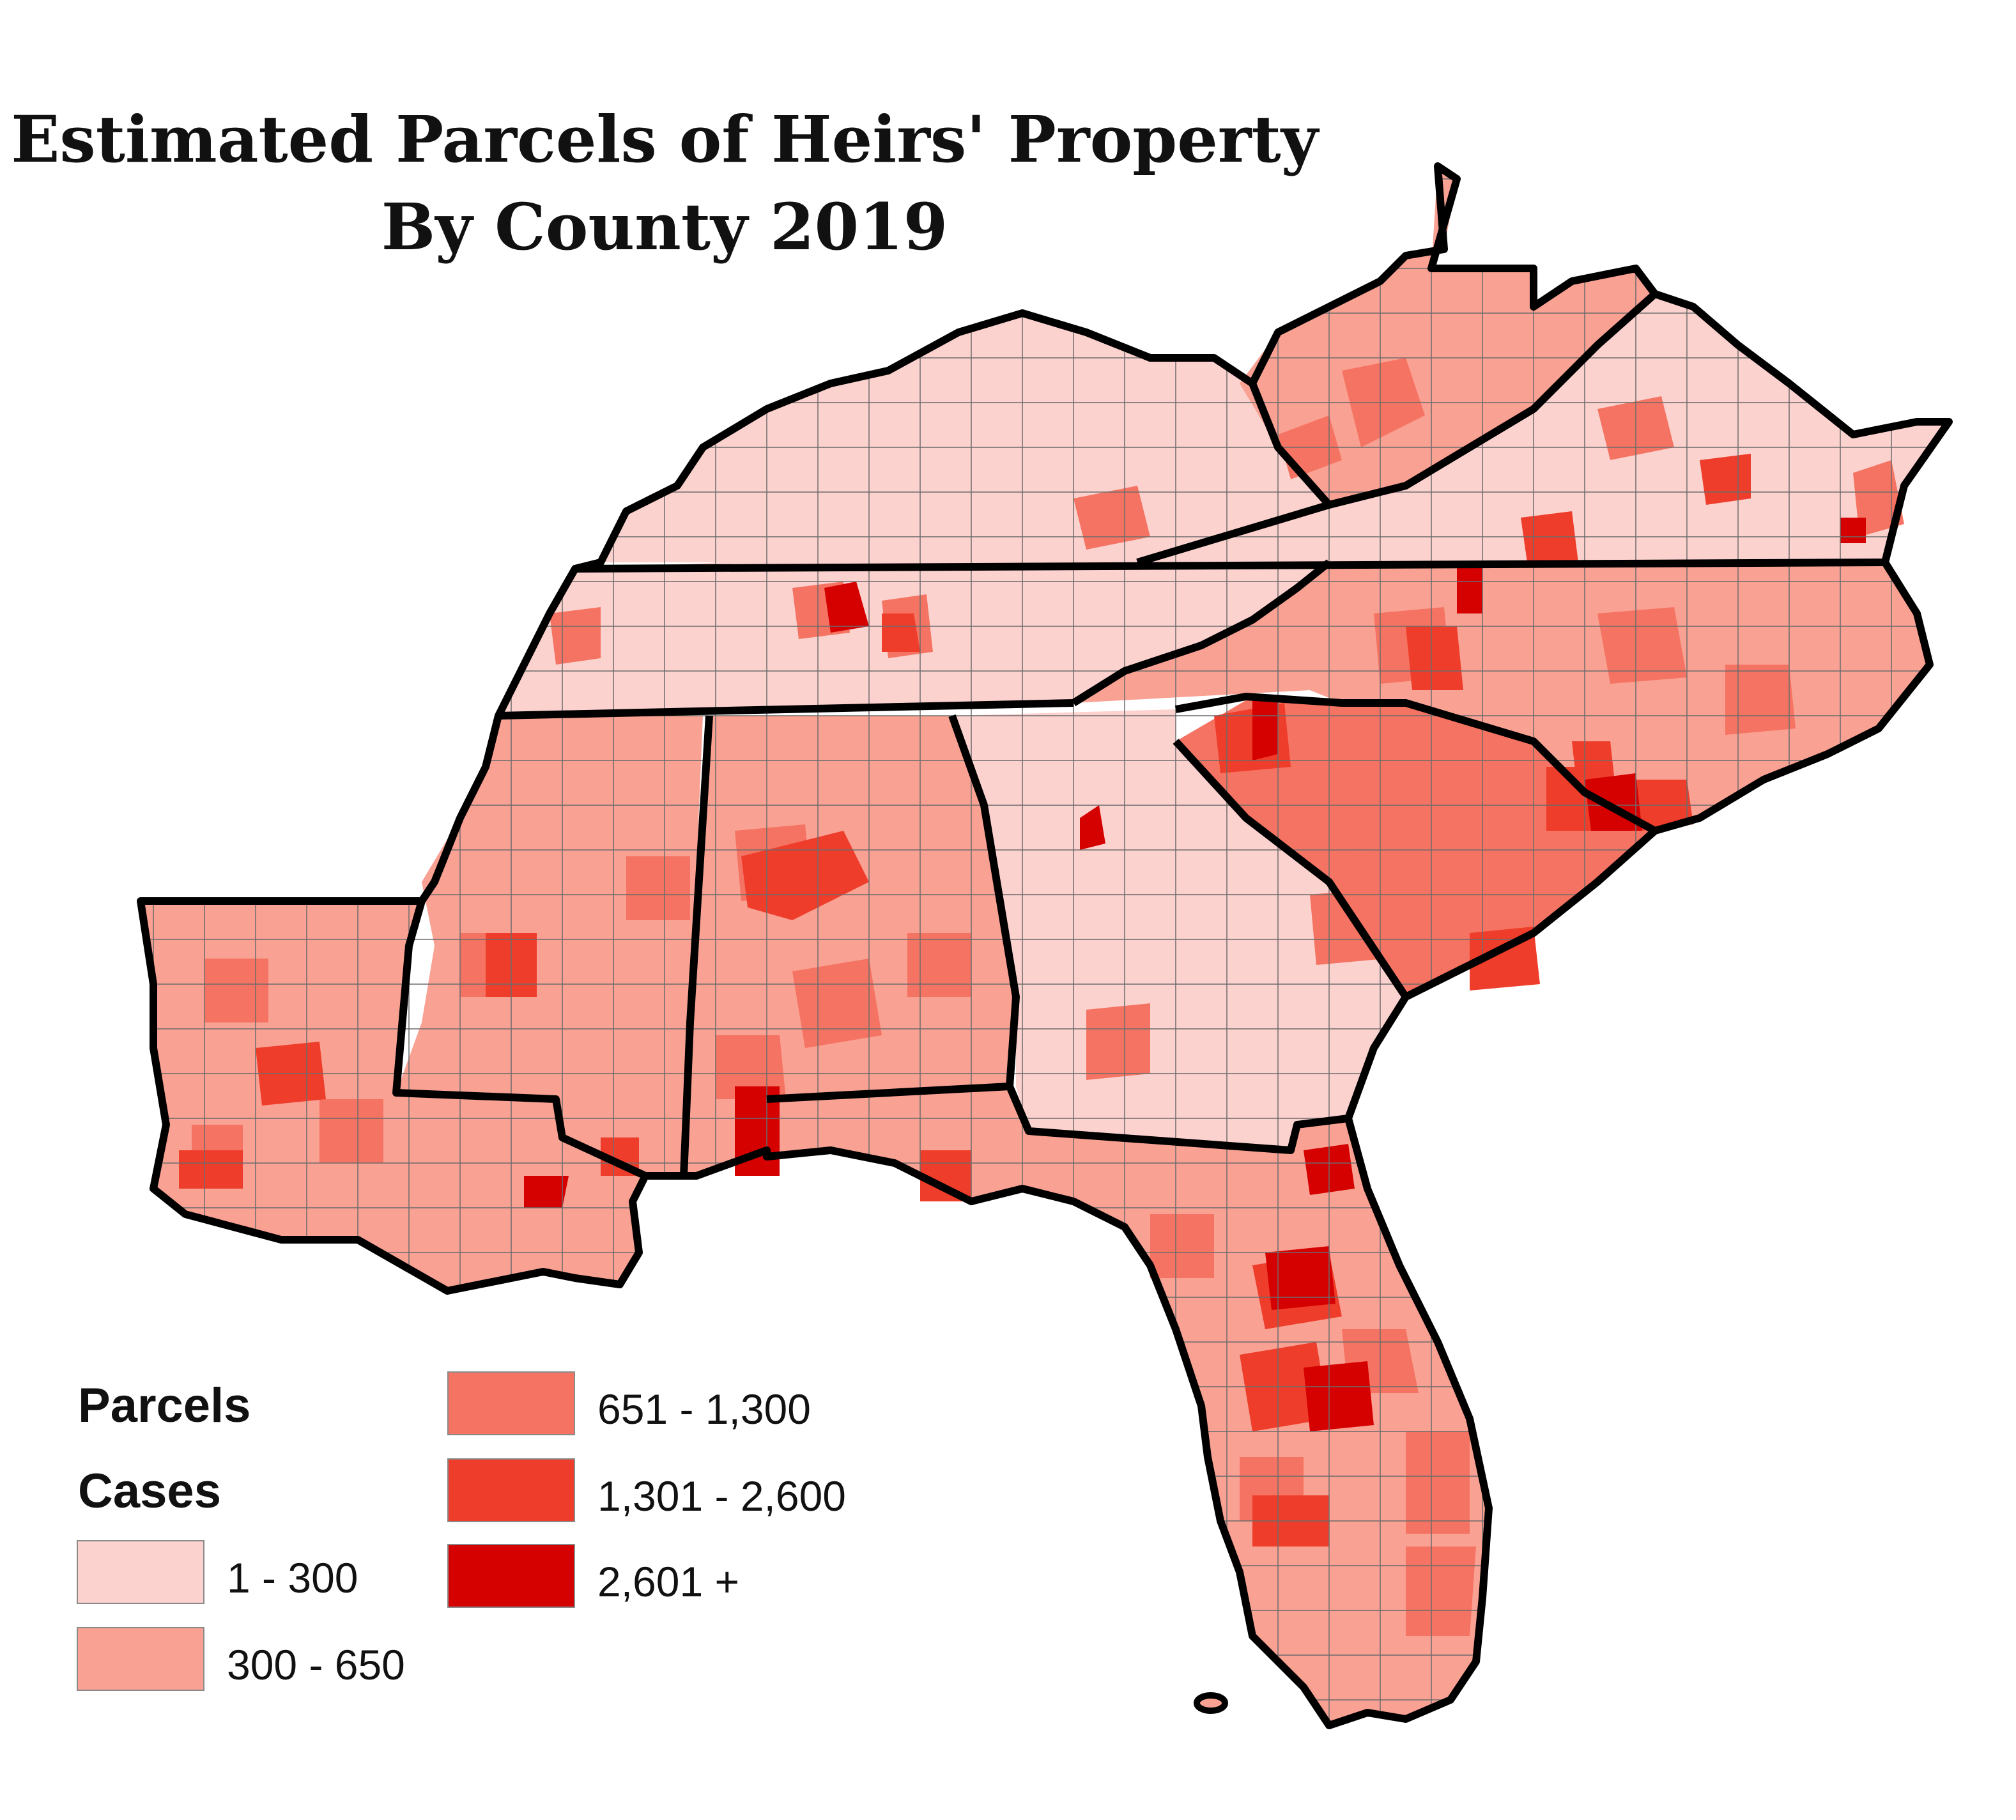 This screenshot has height=1820, width=2016. I want to click on legend-label-1301-2600: 1,301 - 2,600, so click(722, 1496).